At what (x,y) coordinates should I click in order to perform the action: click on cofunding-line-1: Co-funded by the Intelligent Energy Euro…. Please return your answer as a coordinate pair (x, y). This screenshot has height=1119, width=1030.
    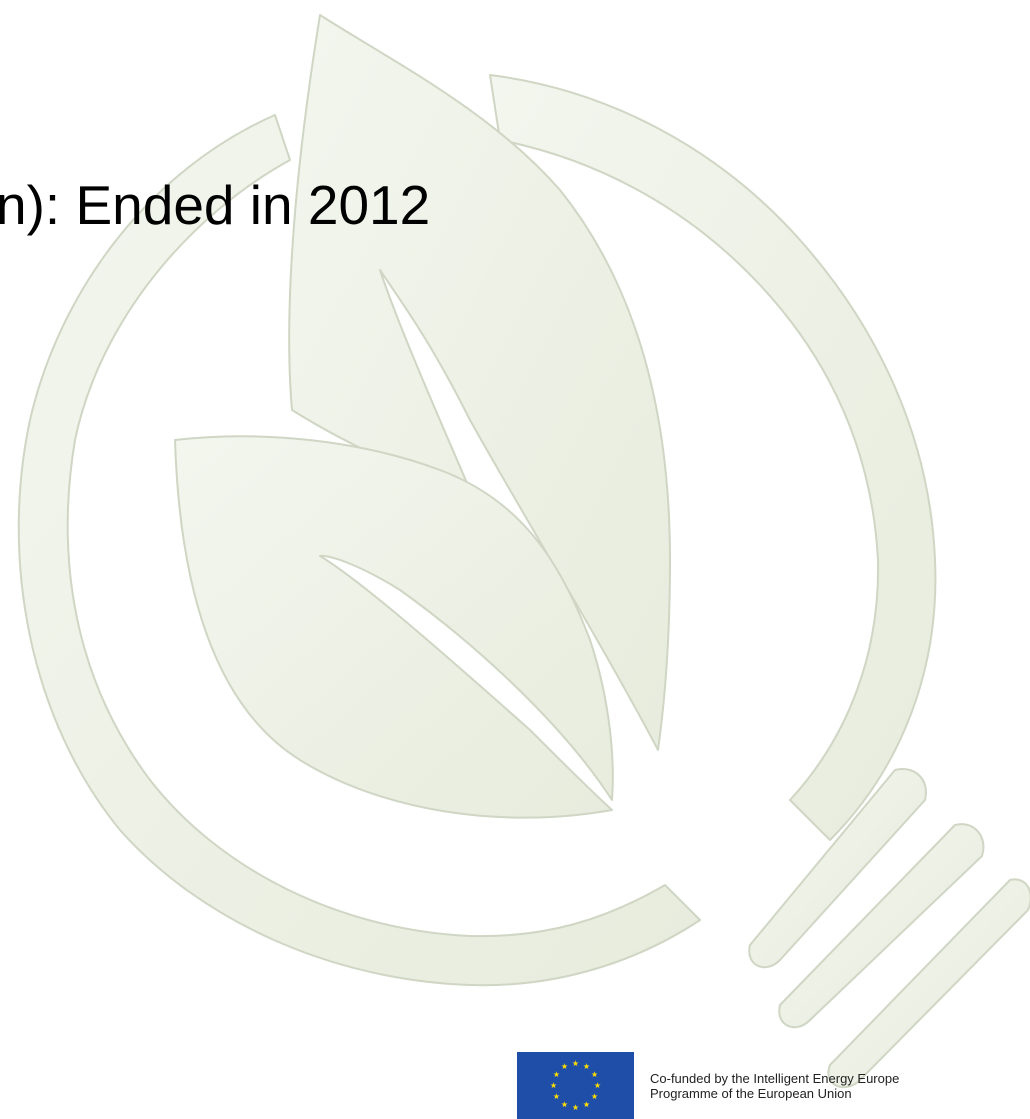
    Looking at the image, I should click on (775, 1078).